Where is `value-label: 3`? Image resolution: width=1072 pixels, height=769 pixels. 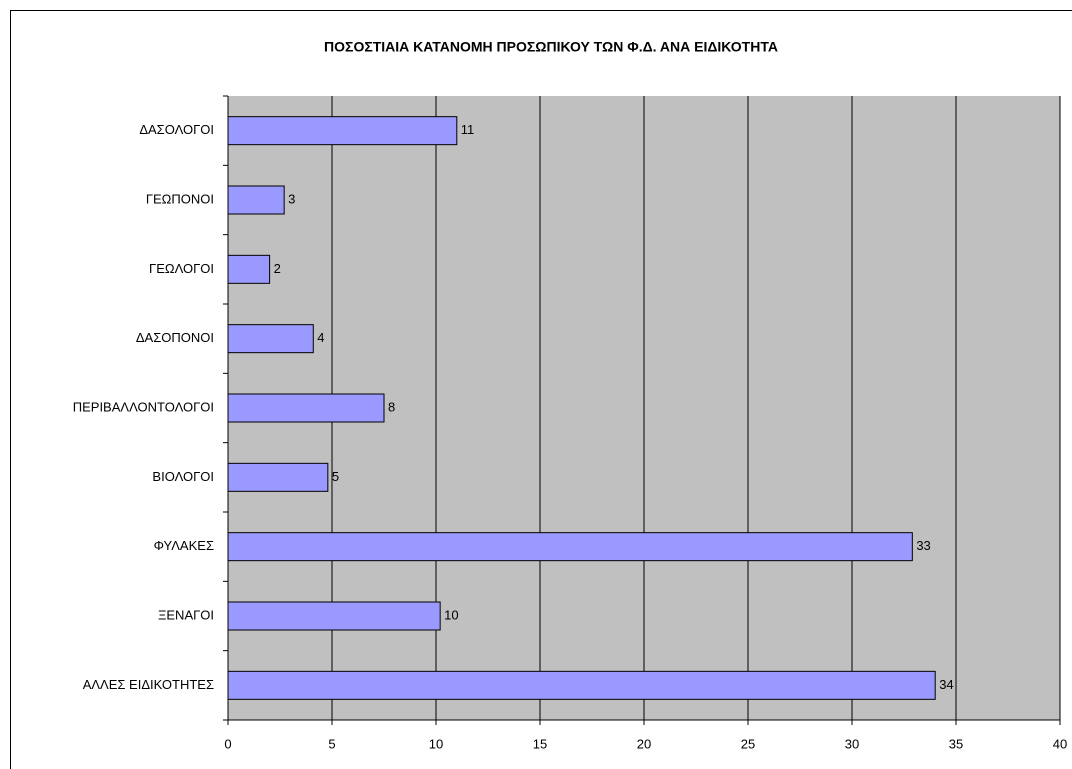 value-label: 3 is located at coordinates (291, 198).